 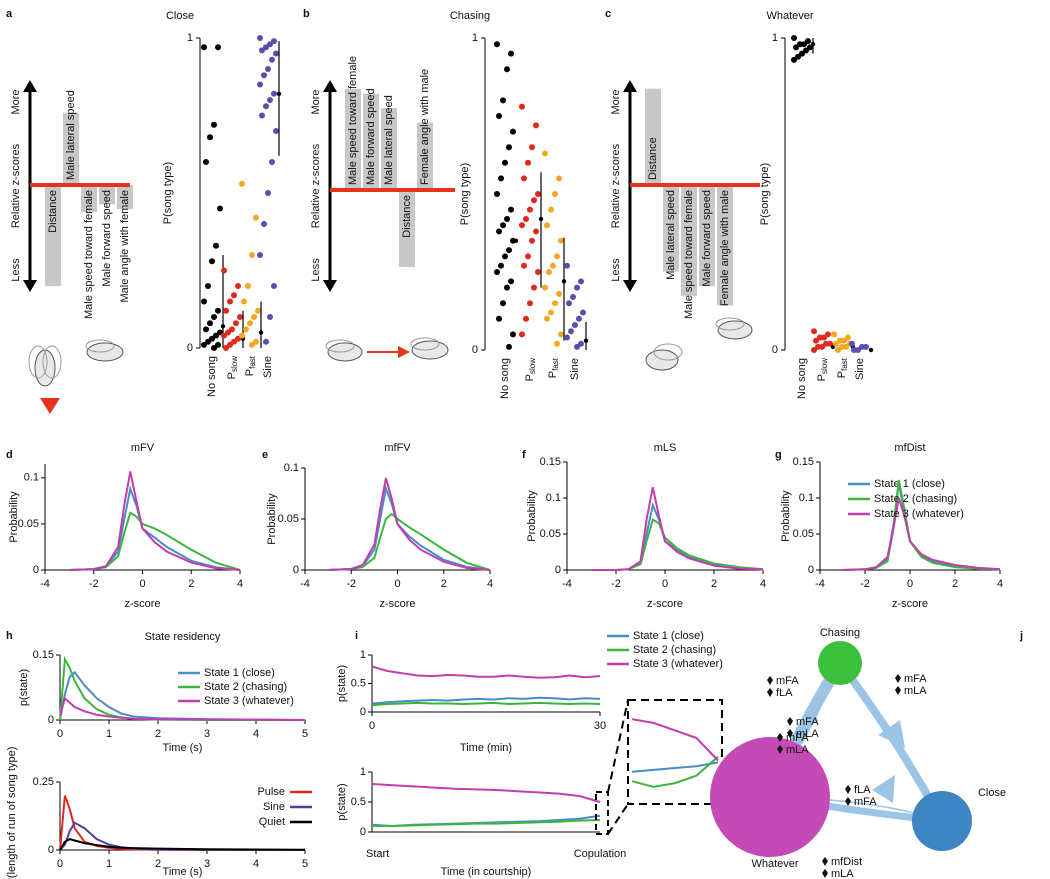 I want to click on panel-title: Whatever, so click(x=789, y=16).